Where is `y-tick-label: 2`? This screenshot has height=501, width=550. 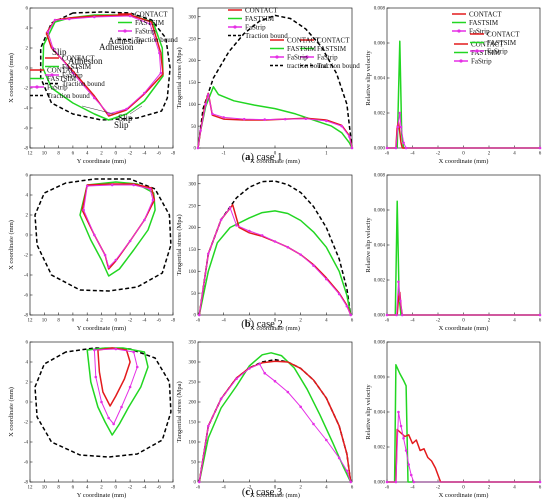 y-tick-label: 2 is located at coordinates (27, 383).